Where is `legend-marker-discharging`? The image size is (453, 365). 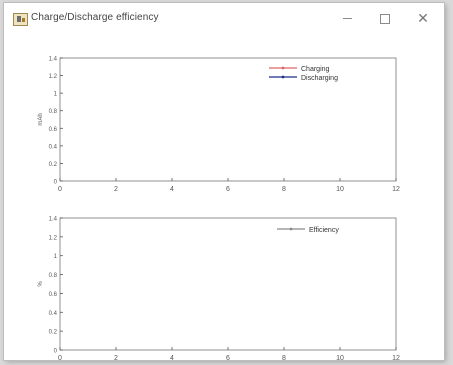 legend-marker-discharging is located at coordinates (283, 77).